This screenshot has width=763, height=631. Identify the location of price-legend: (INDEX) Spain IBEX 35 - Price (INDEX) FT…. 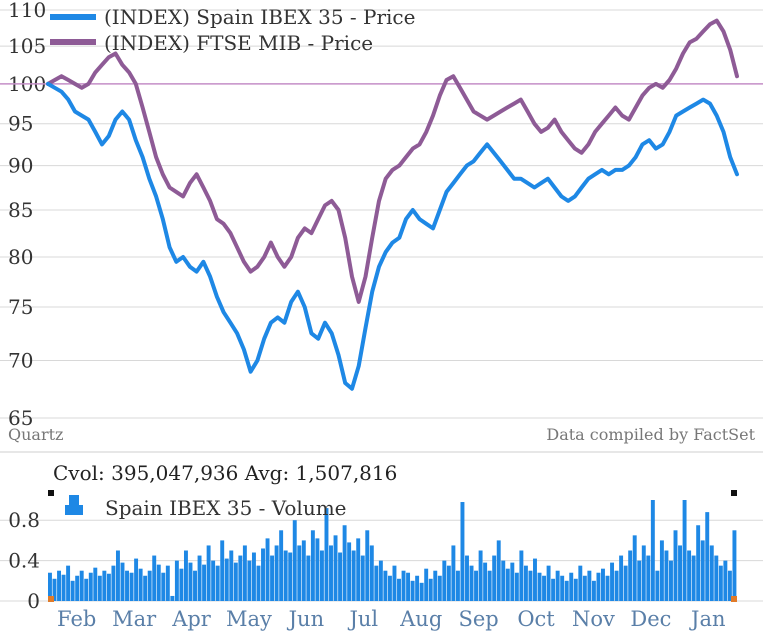
(232, 30).